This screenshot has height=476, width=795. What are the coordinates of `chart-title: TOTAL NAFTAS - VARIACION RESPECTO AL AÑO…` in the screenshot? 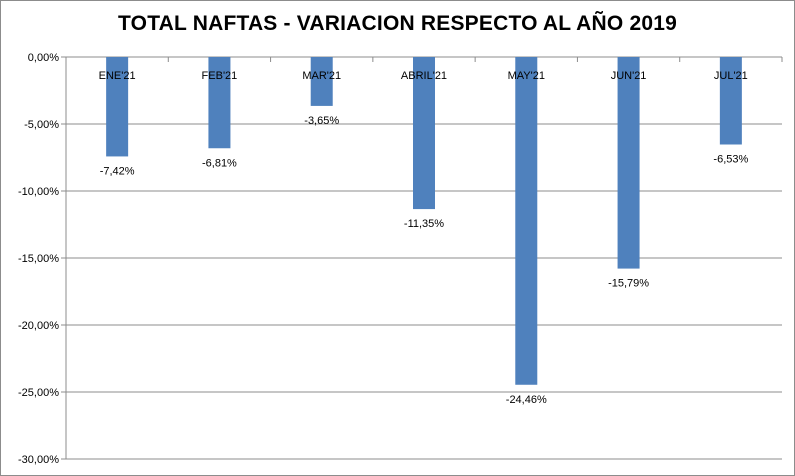 It's located at (397, 23).